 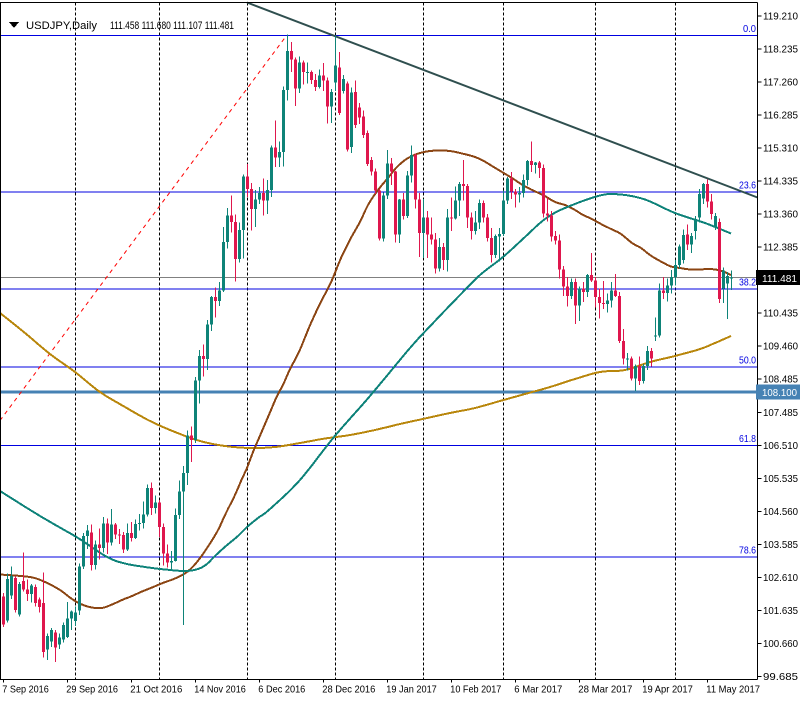 I want to click on svg-text: 104.560, so click(x=780, y=512).